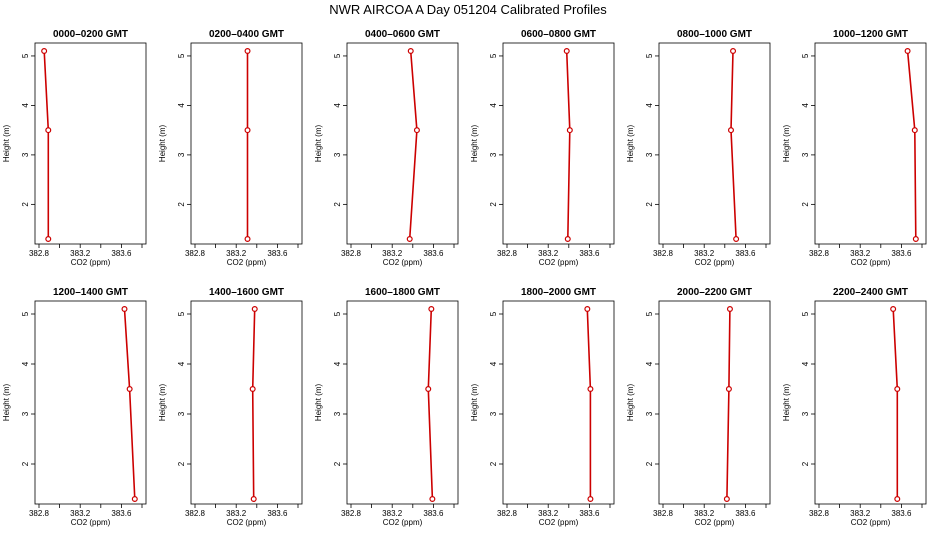 The image size is (936, 540). What do you see at coordinates (90, 292) in the screenshot?
I see `panel-title: 1200–1400 GMT` at bounding box center [90, 292].